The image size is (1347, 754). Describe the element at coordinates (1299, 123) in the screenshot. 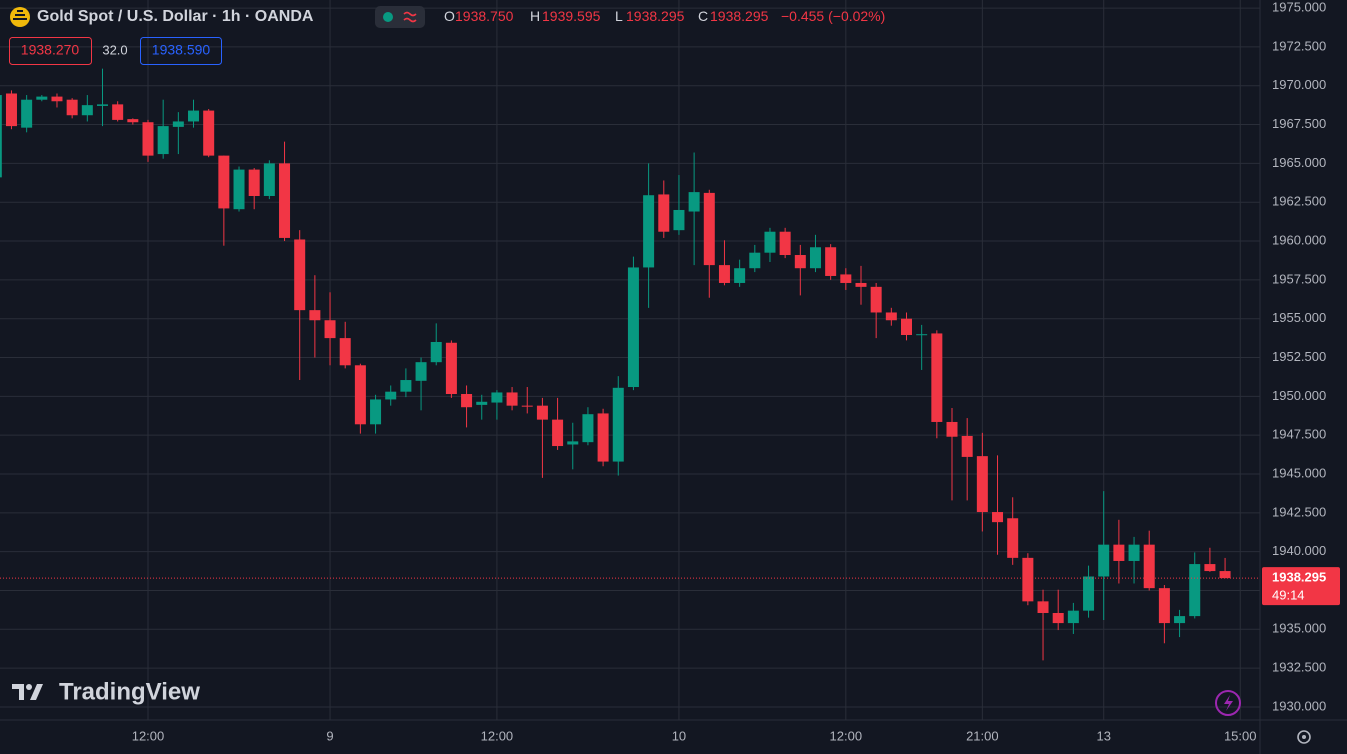

I see `y-tick-label: 1967.500` at that location.